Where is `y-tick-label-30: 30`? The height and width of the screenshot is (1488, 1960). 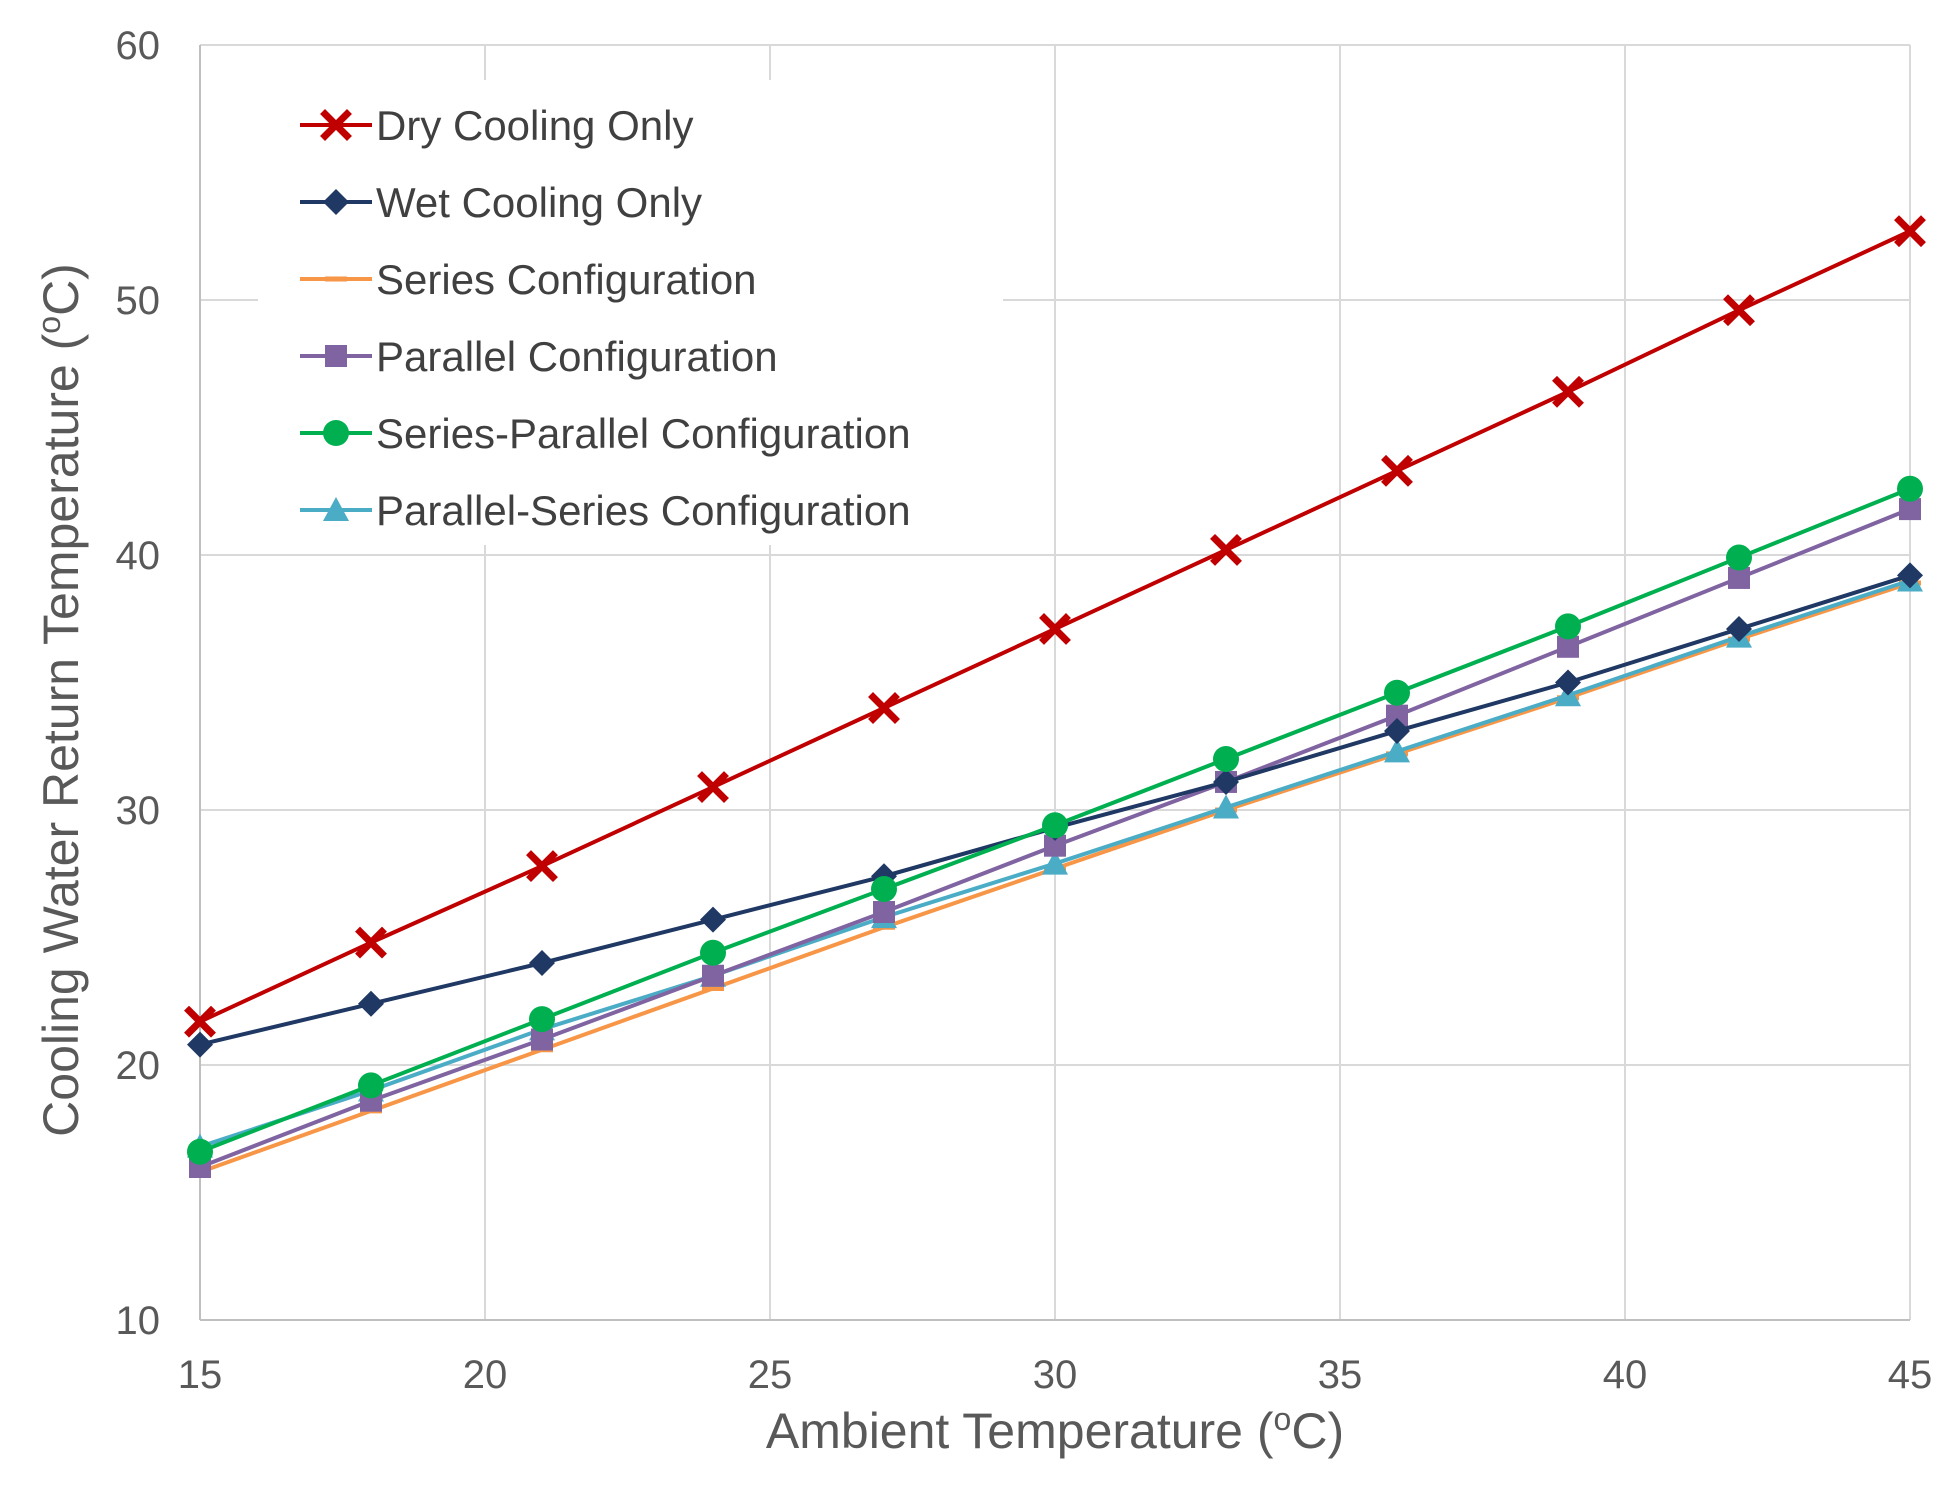
y-tick-label-30: 30 is located at coordinates (138, 811).